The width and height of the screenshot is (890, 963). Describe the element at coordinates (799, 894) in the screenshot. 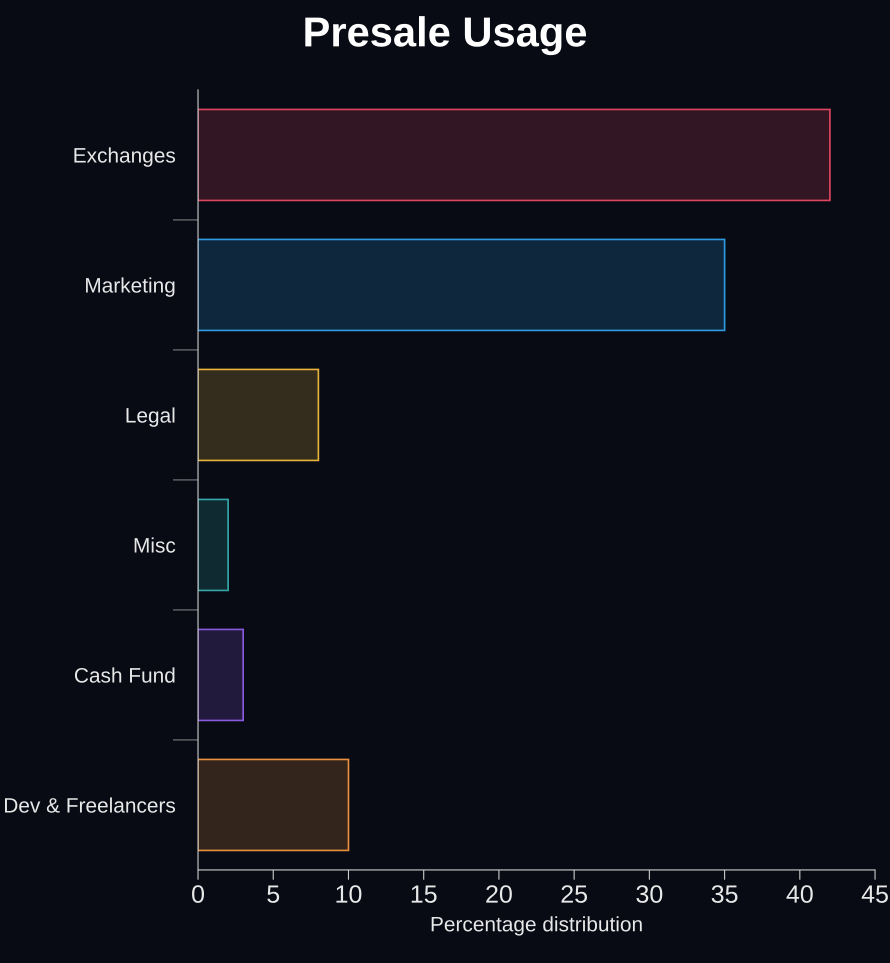

I see `x-tick-label: 40` at that location.